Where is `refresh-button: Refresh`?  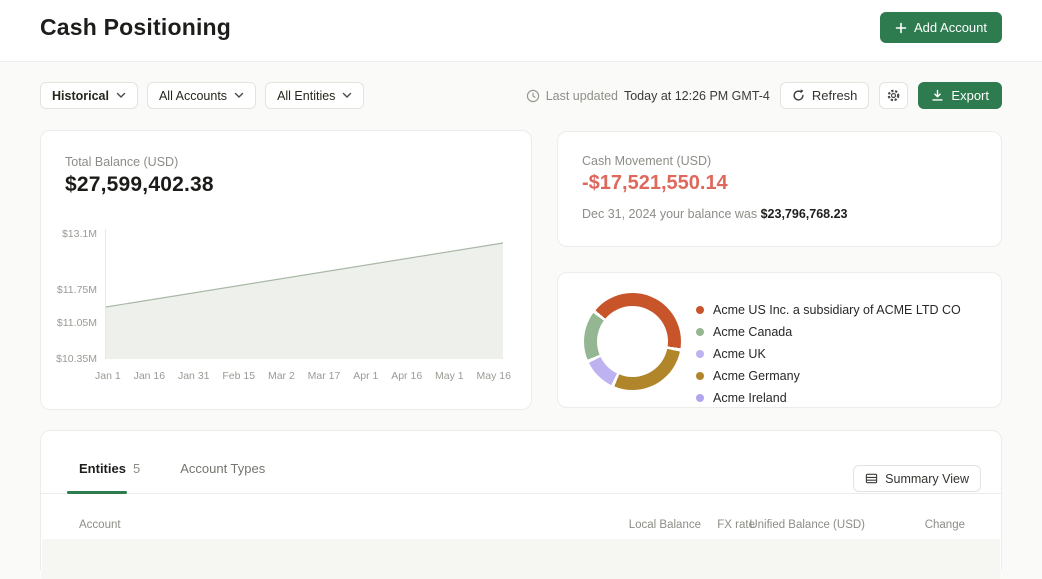
refresh-button: Refresh is located at coordinates (824, 95).